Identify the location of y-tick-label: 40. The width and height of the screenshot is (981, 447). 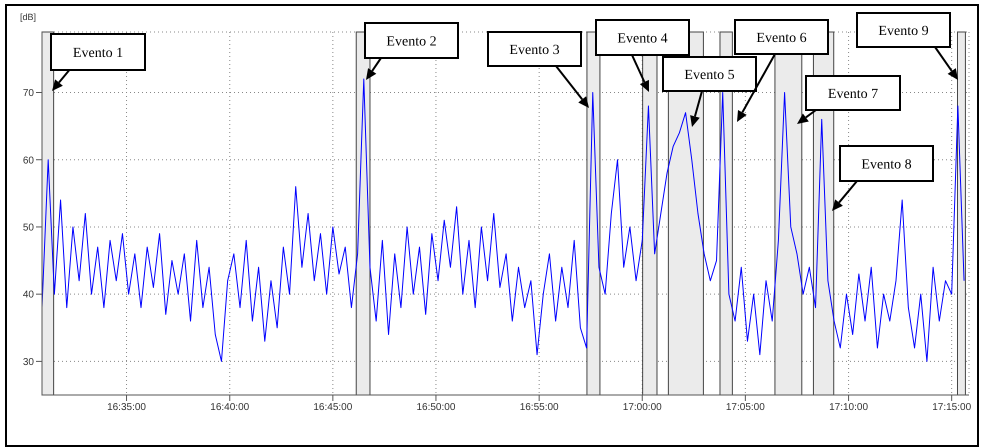
(28, 295).